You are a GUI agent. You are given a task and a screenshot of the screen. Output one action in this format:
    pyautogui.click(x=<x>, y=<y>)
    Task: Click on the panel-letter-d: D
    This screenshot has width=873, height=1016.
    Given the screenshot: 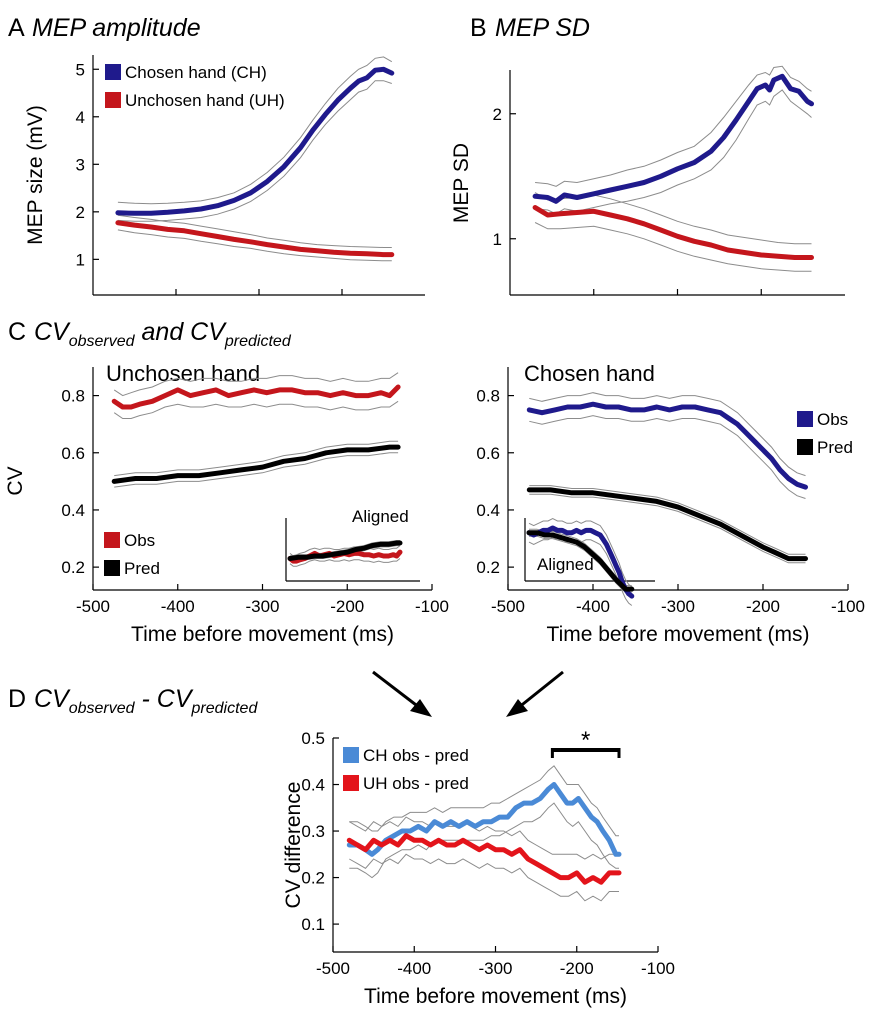 What is the action you would take?
    pyautogui.click(x=17, y=699)
    